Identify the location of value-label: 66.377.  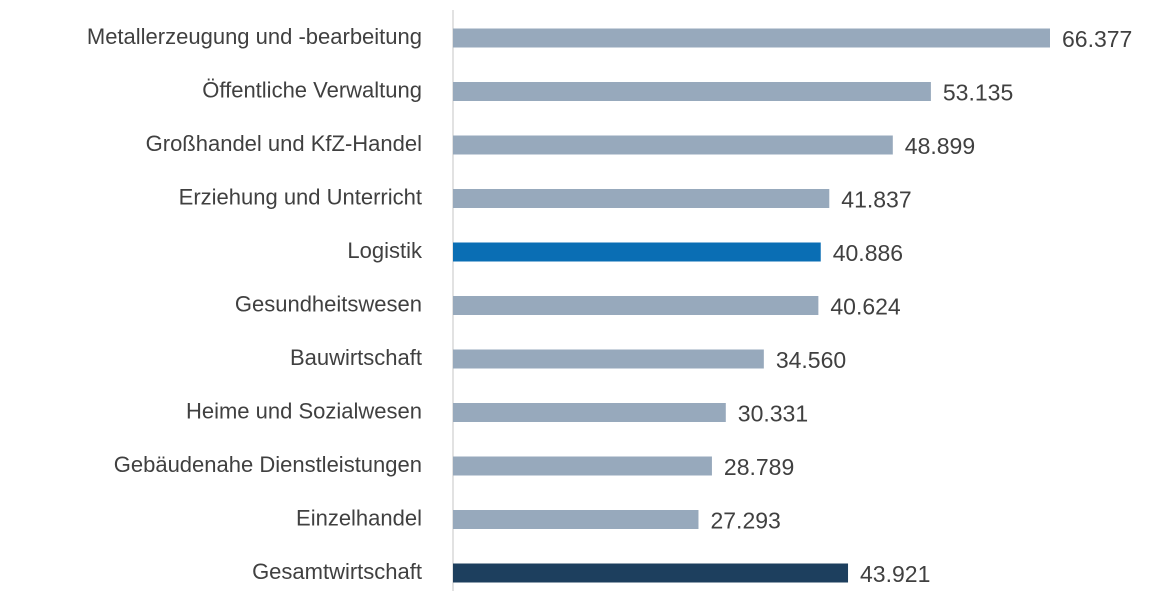
(1097, 39).